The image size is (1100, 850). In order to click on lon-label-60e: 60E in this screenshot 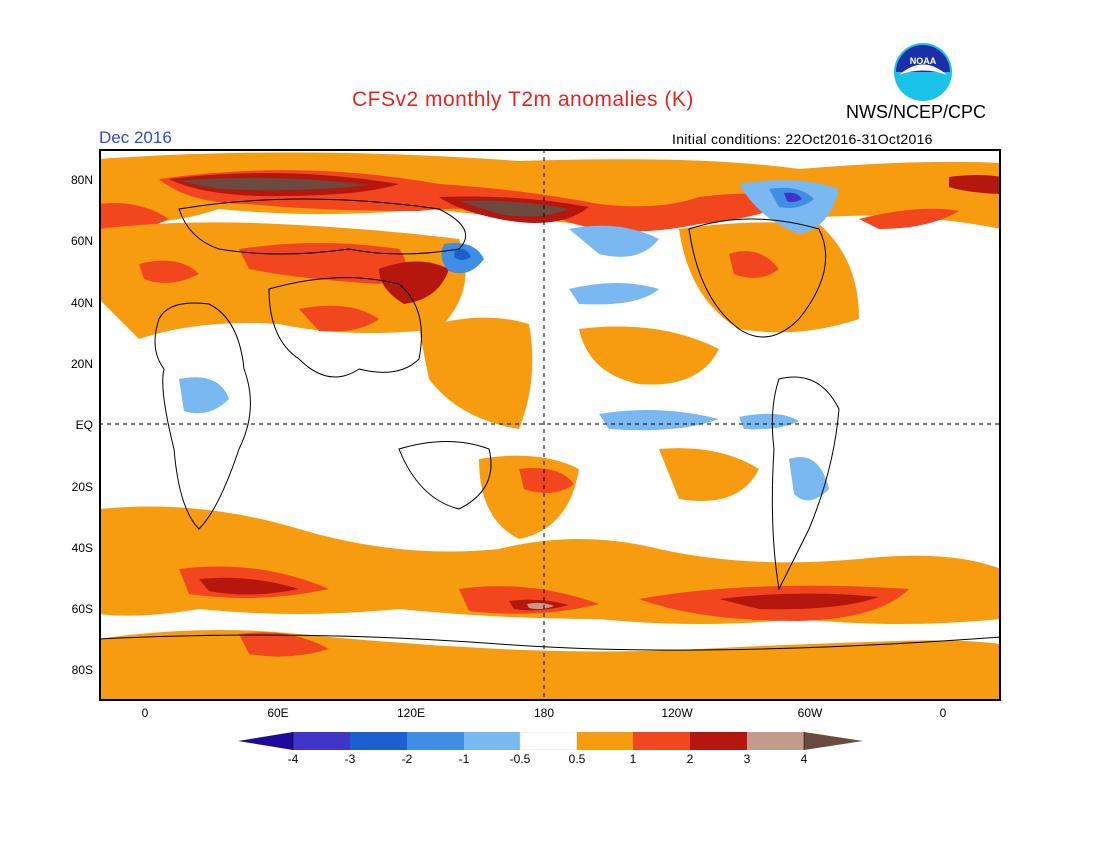, I will do `click(278, 713)`.